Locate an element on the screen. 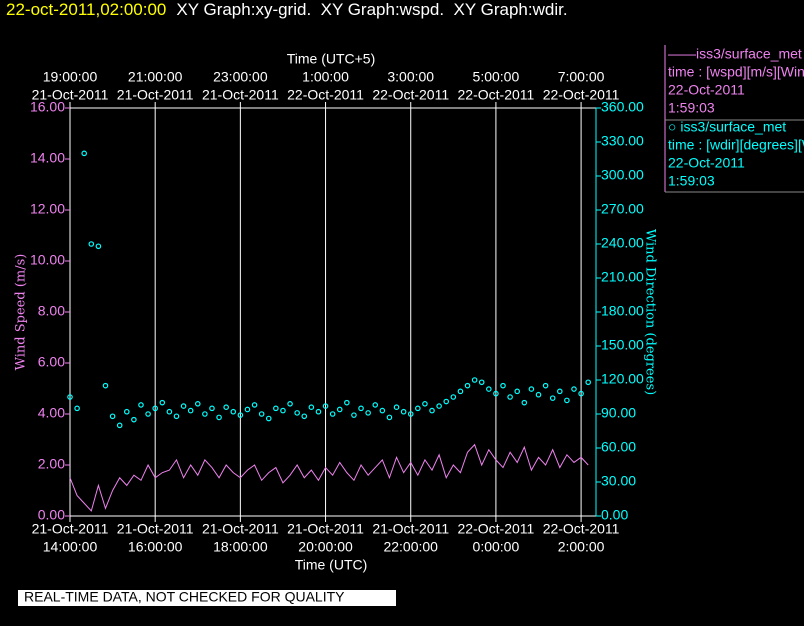  y2-tick-label: 90.00 is located at coordinates (618, 413).